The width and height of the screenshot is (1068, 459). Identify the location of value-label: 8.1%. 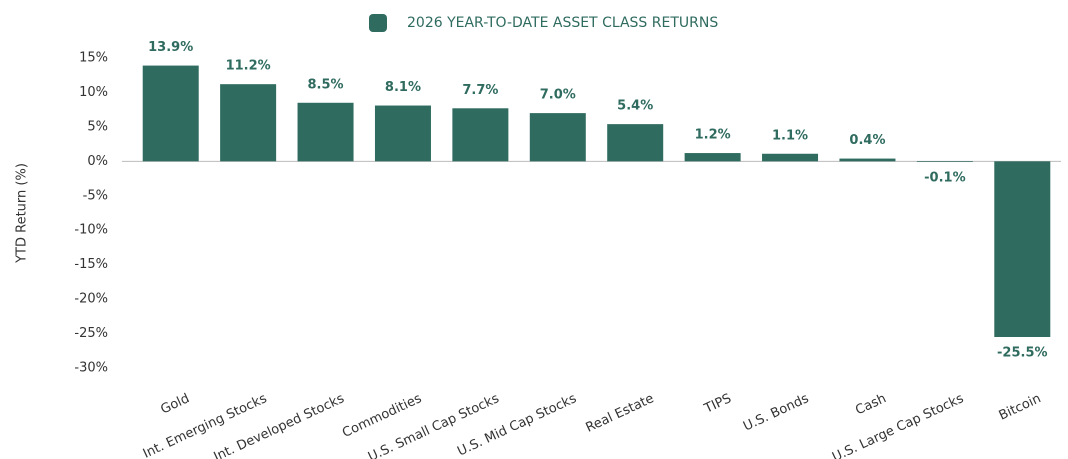
(403, 87).